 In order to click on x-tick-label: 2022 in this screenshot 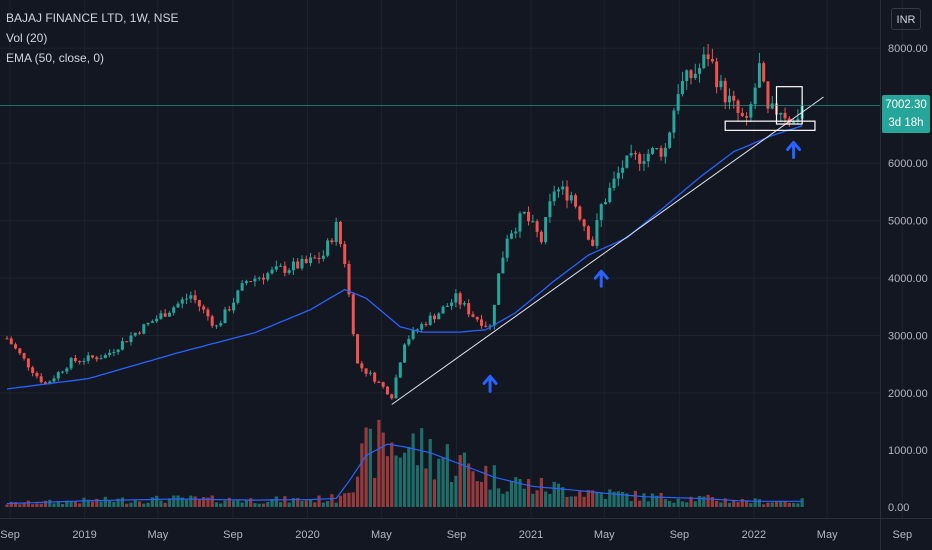, I will do `click(754, 535)`.